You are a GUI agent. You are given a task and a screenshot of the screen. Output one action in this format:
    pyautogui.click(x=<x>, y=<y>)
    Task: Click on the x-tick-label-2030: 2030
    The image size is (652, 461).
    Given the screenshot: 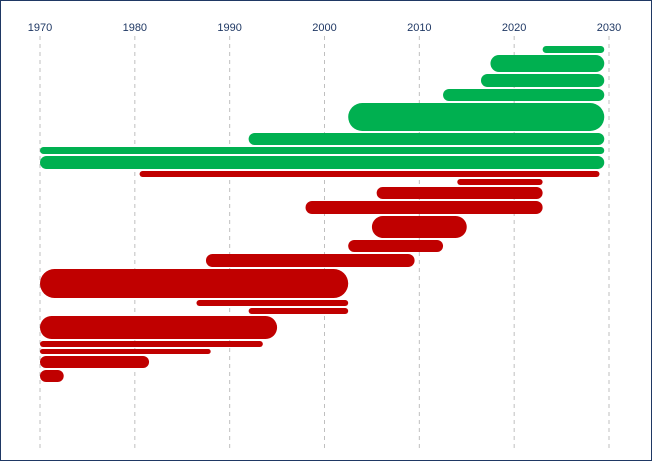 What is the action you would take?
    pyautogui.click(x=609, y=28)
    